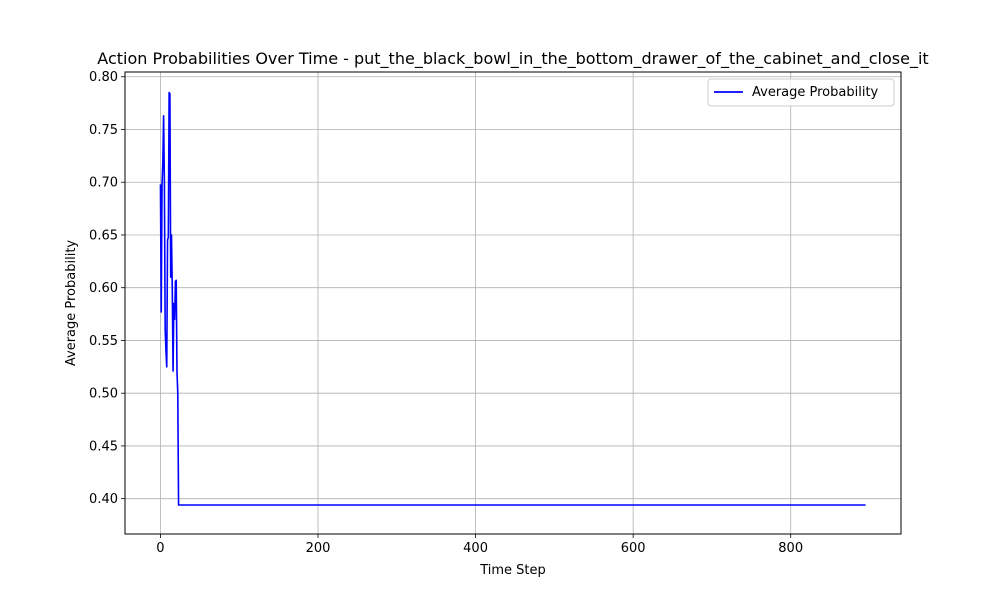  What do you see at coordinates (103, 288) in the screenshot?
I see `y-tick-label: 0.60` at bounding box center [103, 288].